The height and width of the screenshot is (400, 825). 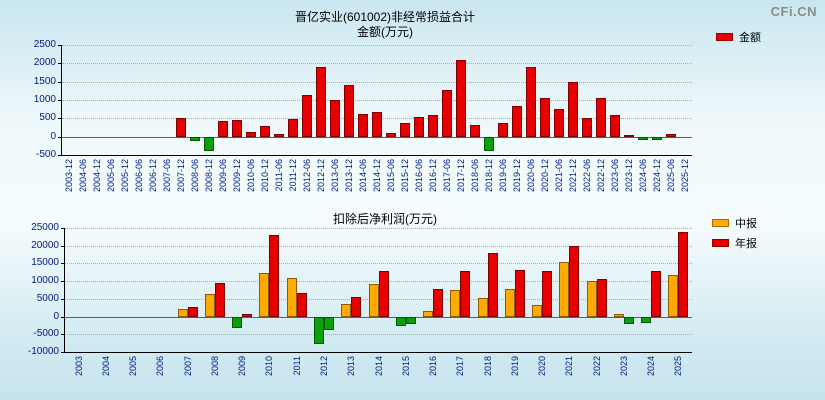 I want to click on bar-金额-2020-12, so click(x=545, y=117).